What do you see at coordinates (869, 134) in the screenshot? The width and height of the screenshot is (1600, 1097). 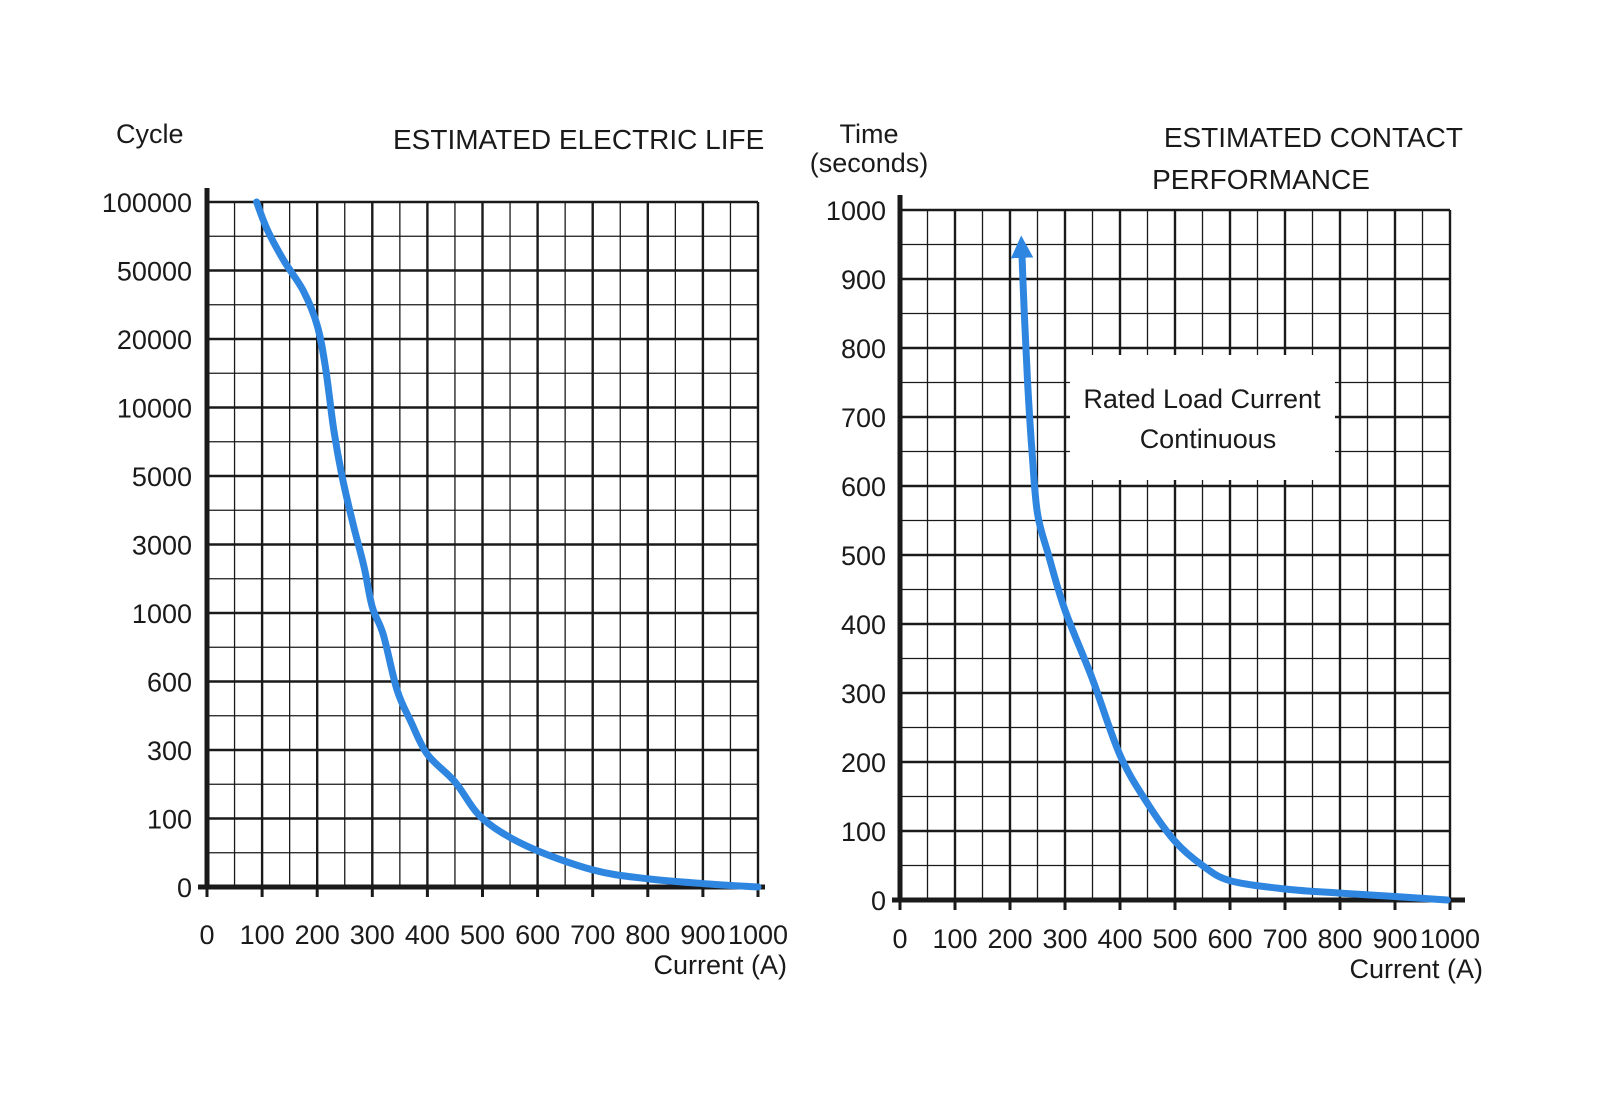 I see `contact-performance-y-axis-title-line-1: Time` at bounding box center [869, 134].